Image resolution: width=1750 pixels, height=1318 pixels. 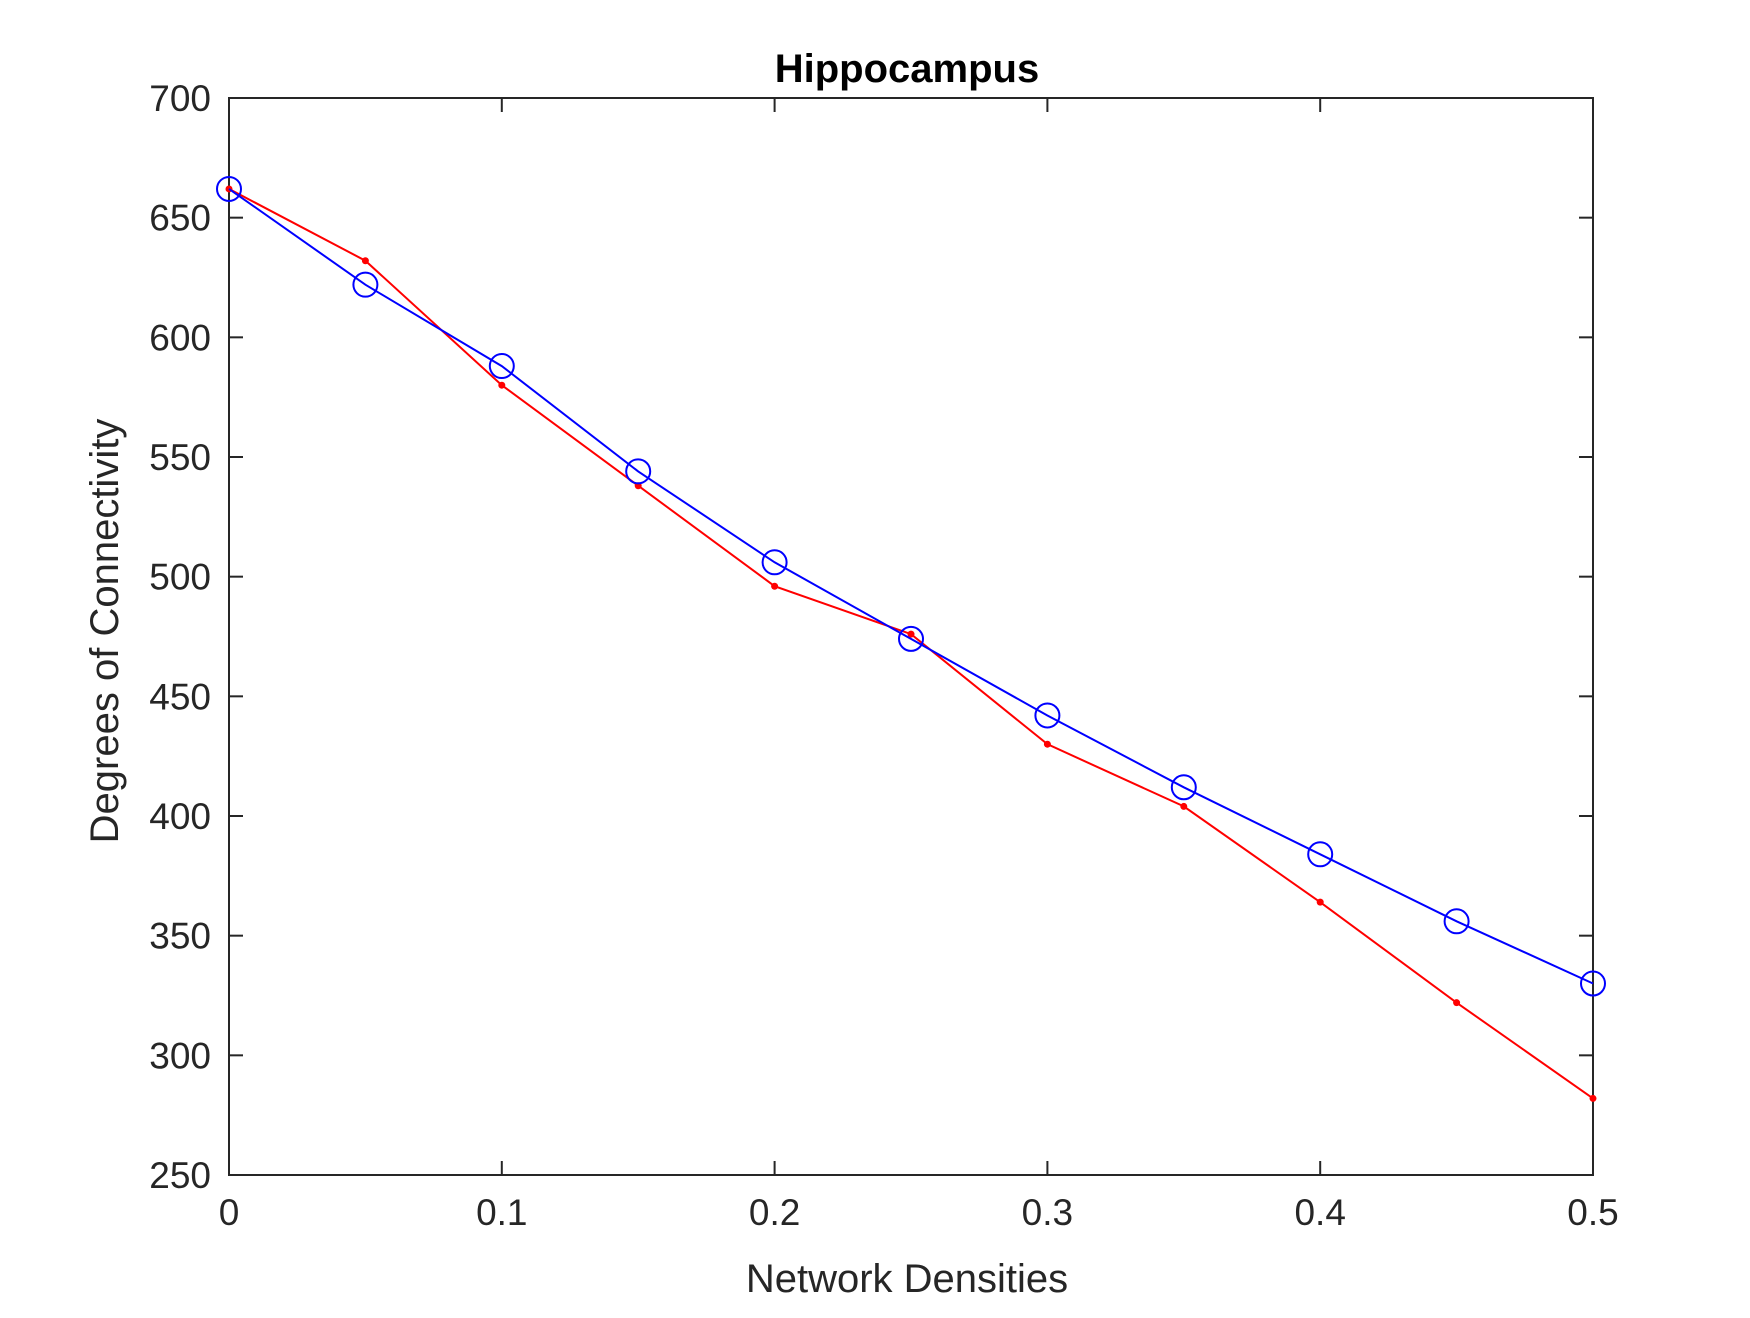 I want to click on x-tick-label: 0, so click(x=229, y=1212).